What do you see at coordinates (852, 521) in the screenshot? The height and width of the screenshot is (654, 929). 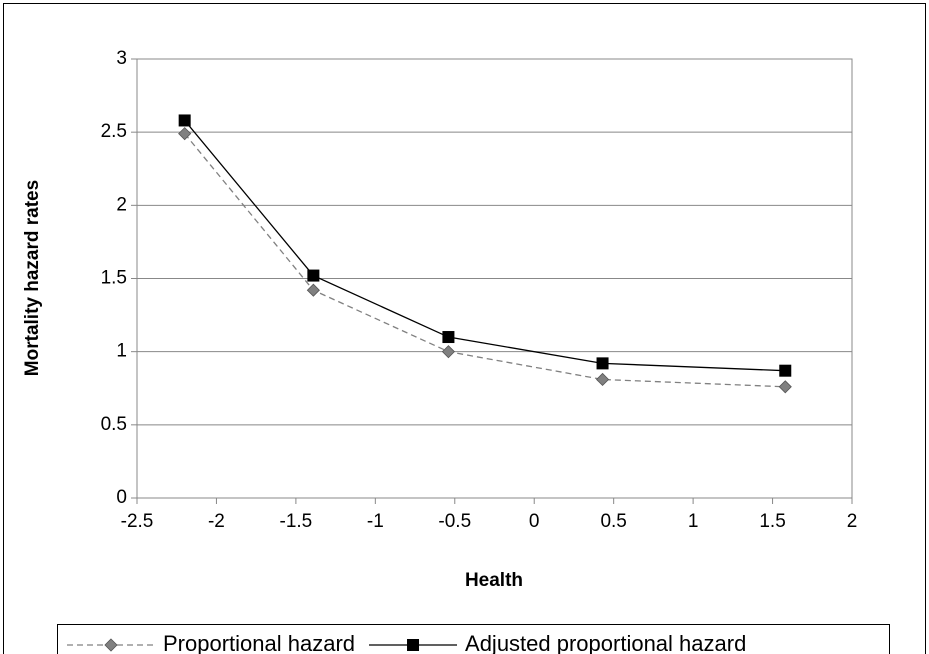 I see `x-tick-label: 2` at bounding box center [852, 521].